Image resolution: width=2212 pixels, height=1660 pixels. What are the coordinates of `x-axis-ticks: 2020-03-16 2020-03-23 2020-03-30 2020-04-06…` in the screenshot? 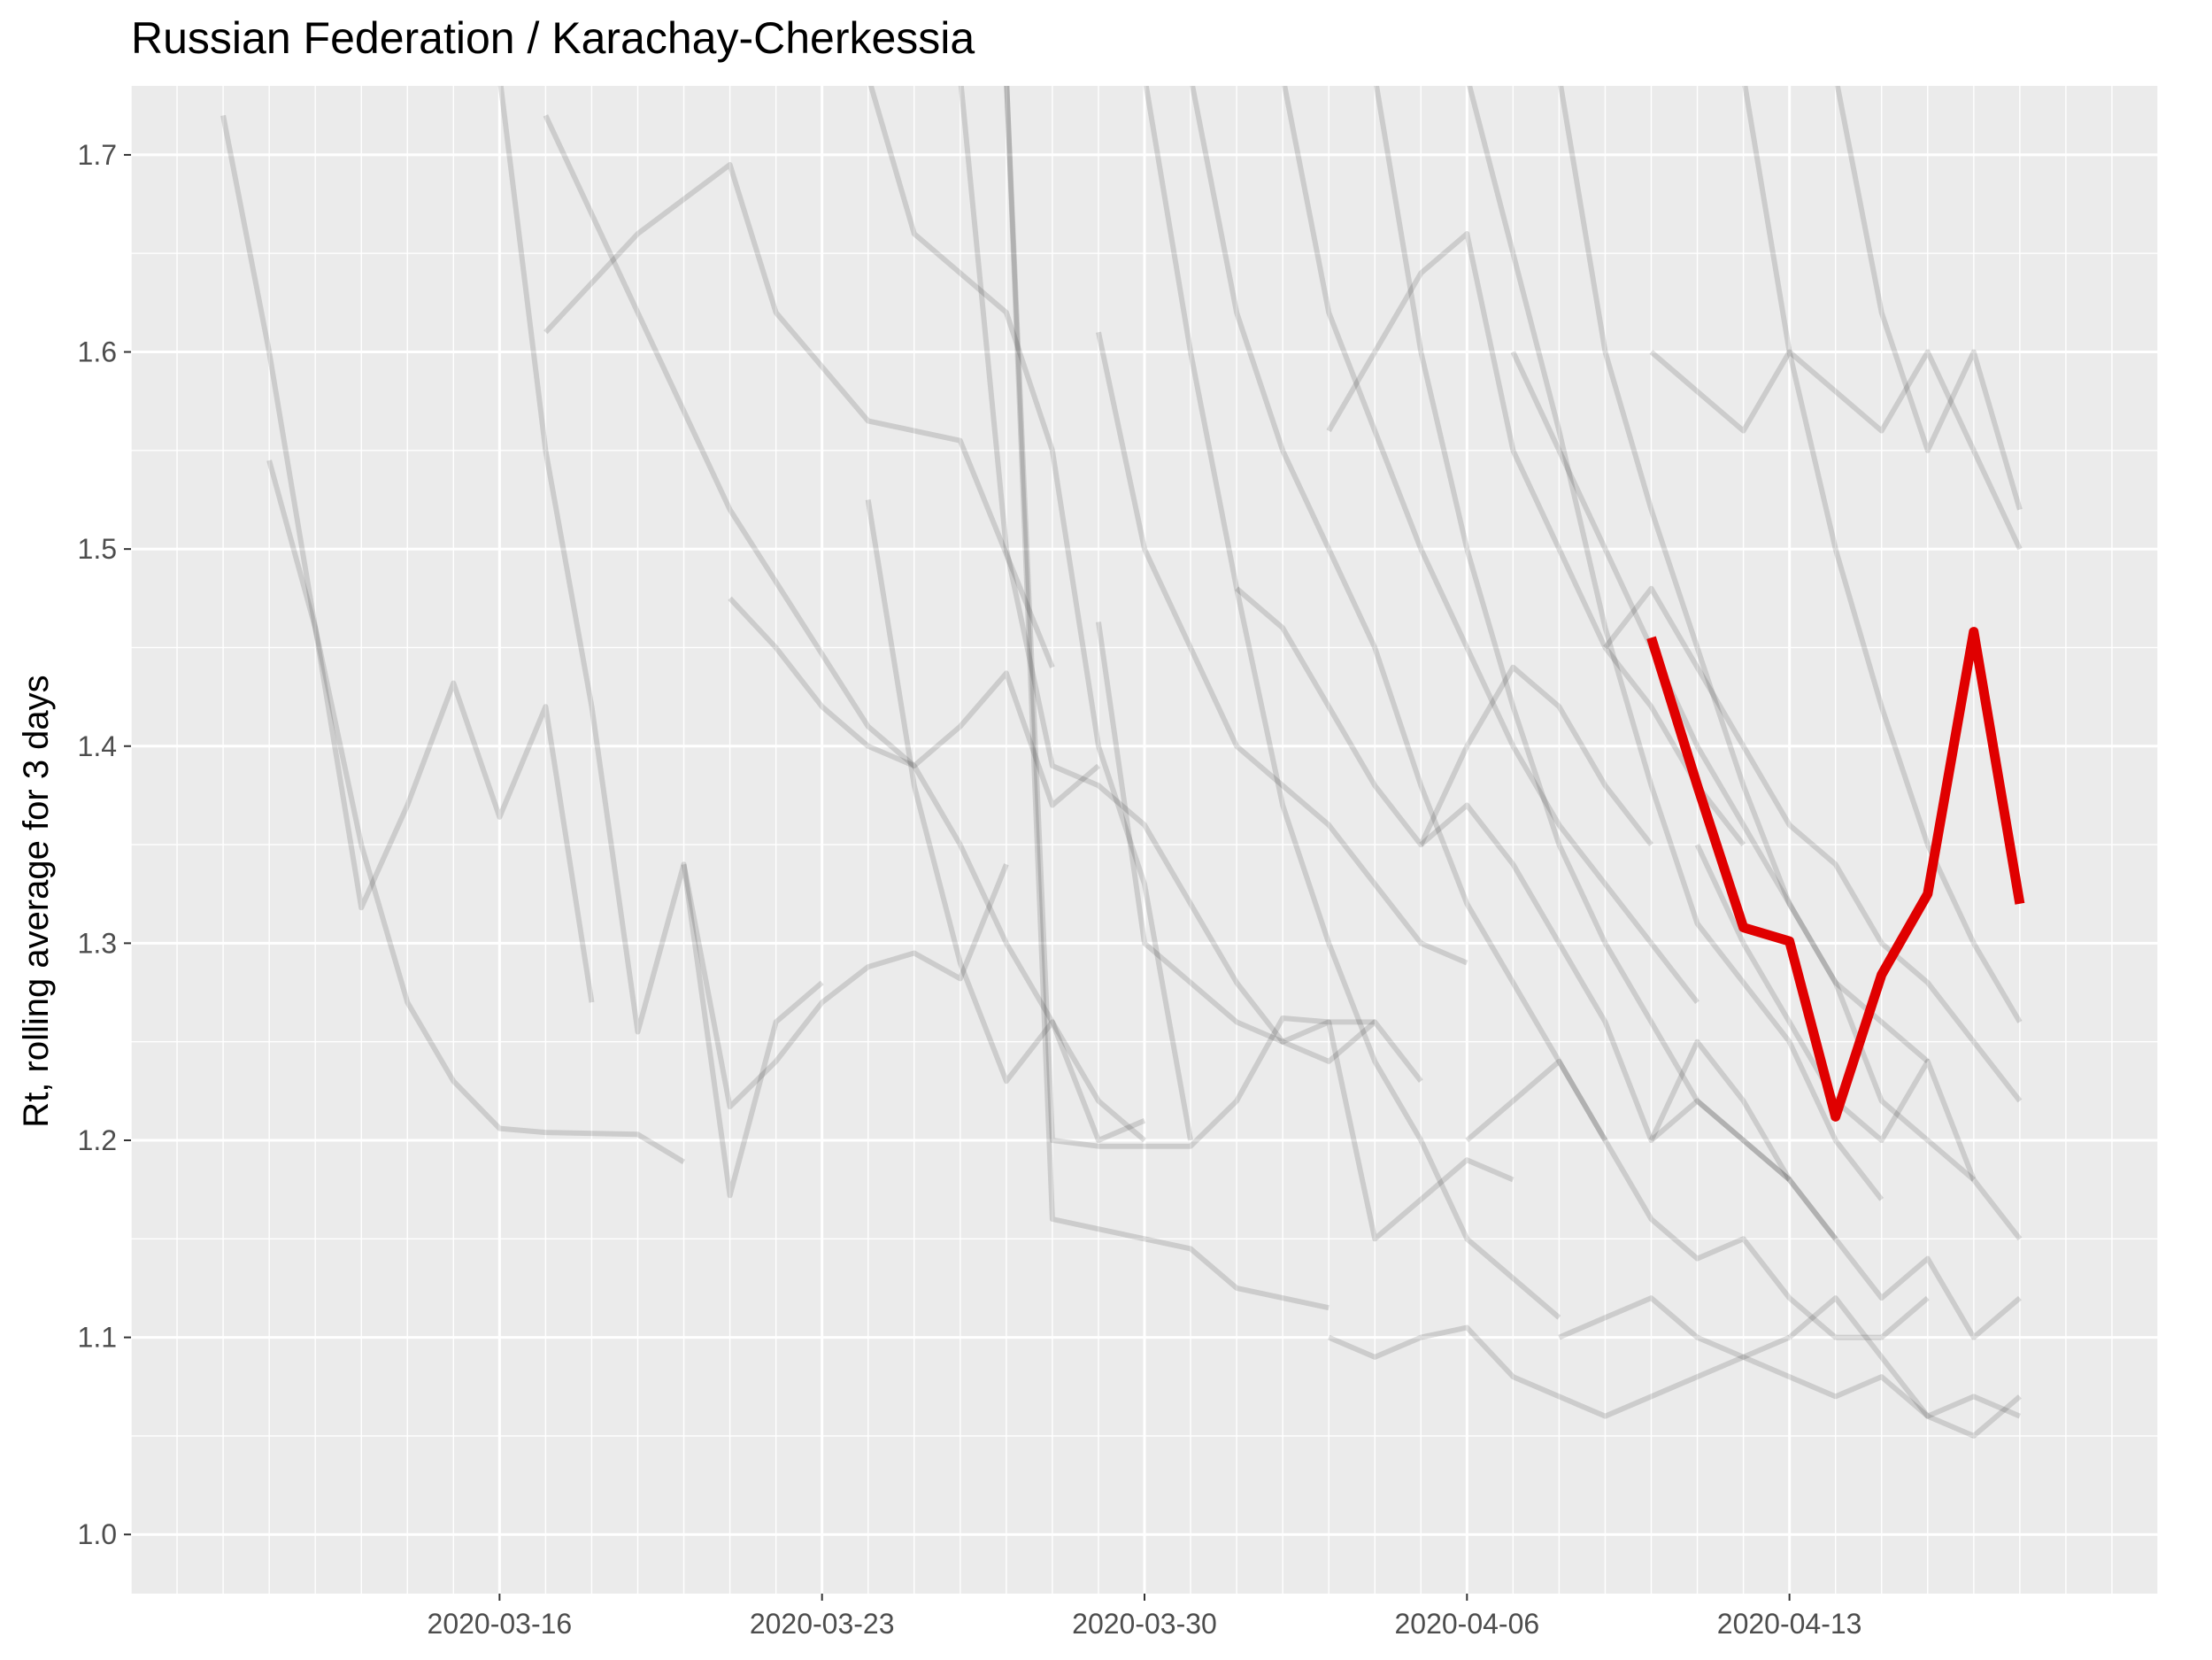 It's located at (1145, 1617).